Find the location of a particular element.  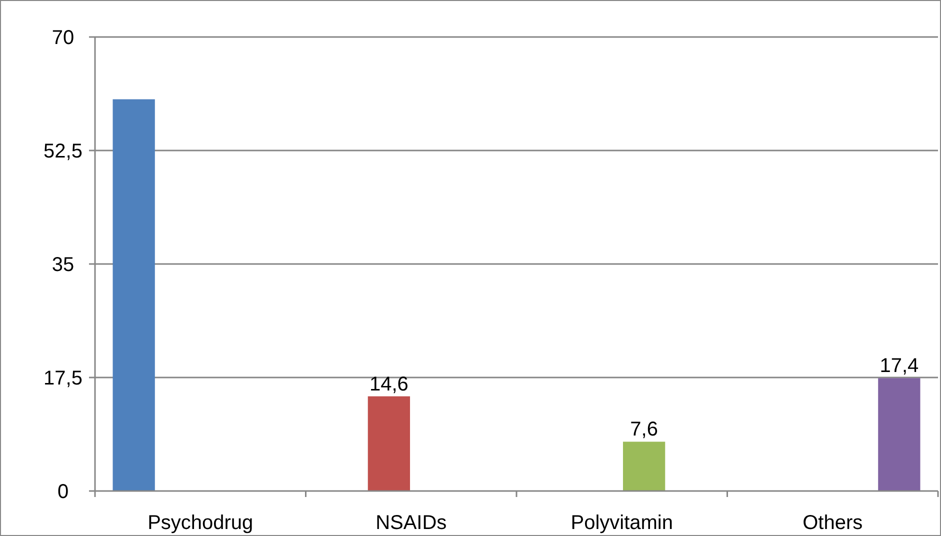

x-tick-label: Others is located at coordinates (832, 523).